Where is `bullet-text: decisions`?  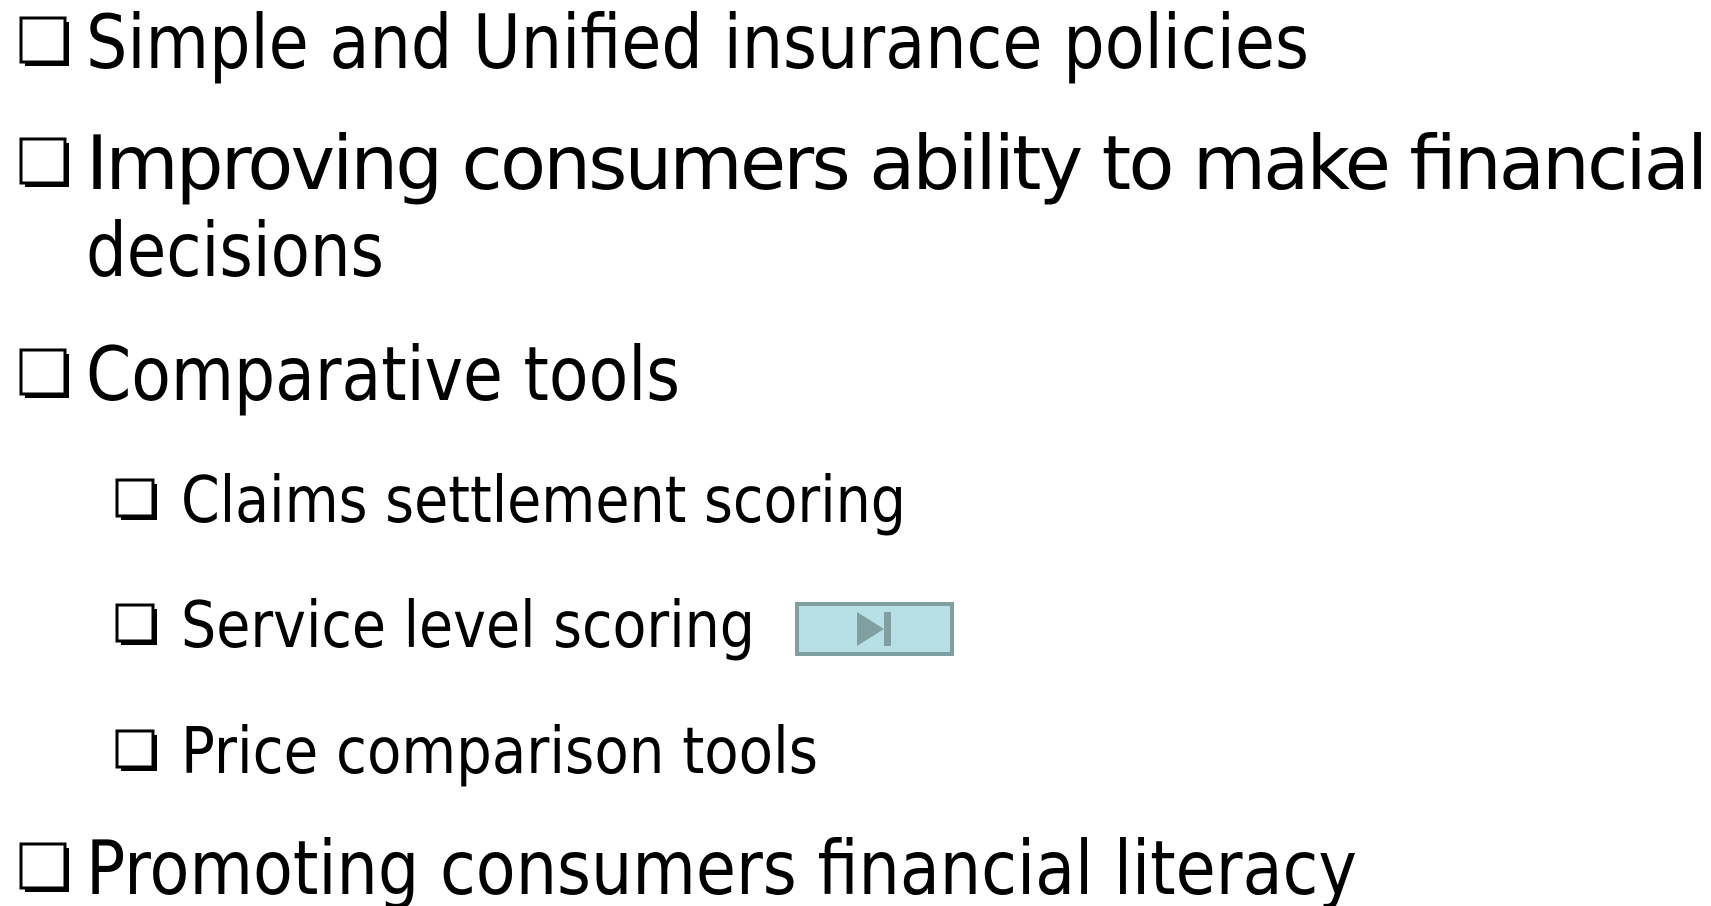 bullet-text: decisions is located at coordinates (235, 250).